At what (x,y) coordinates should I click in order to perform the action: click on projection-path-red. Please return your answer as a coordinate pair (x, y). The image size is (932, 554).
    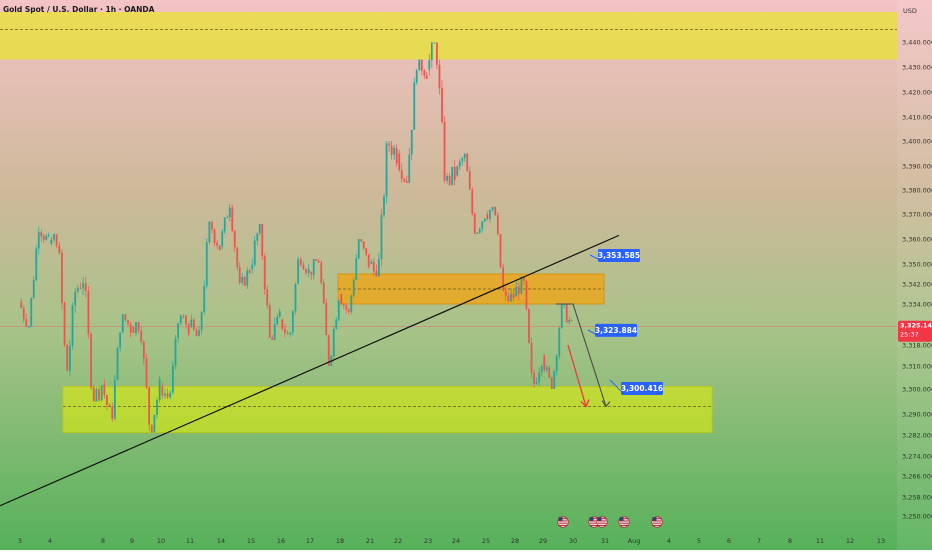
    Looking at the image, I should click on (577, 375).